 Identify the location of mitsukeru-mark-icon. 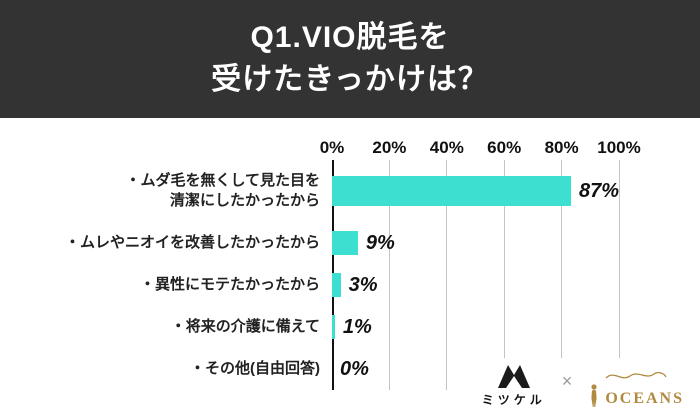
(513, 376).